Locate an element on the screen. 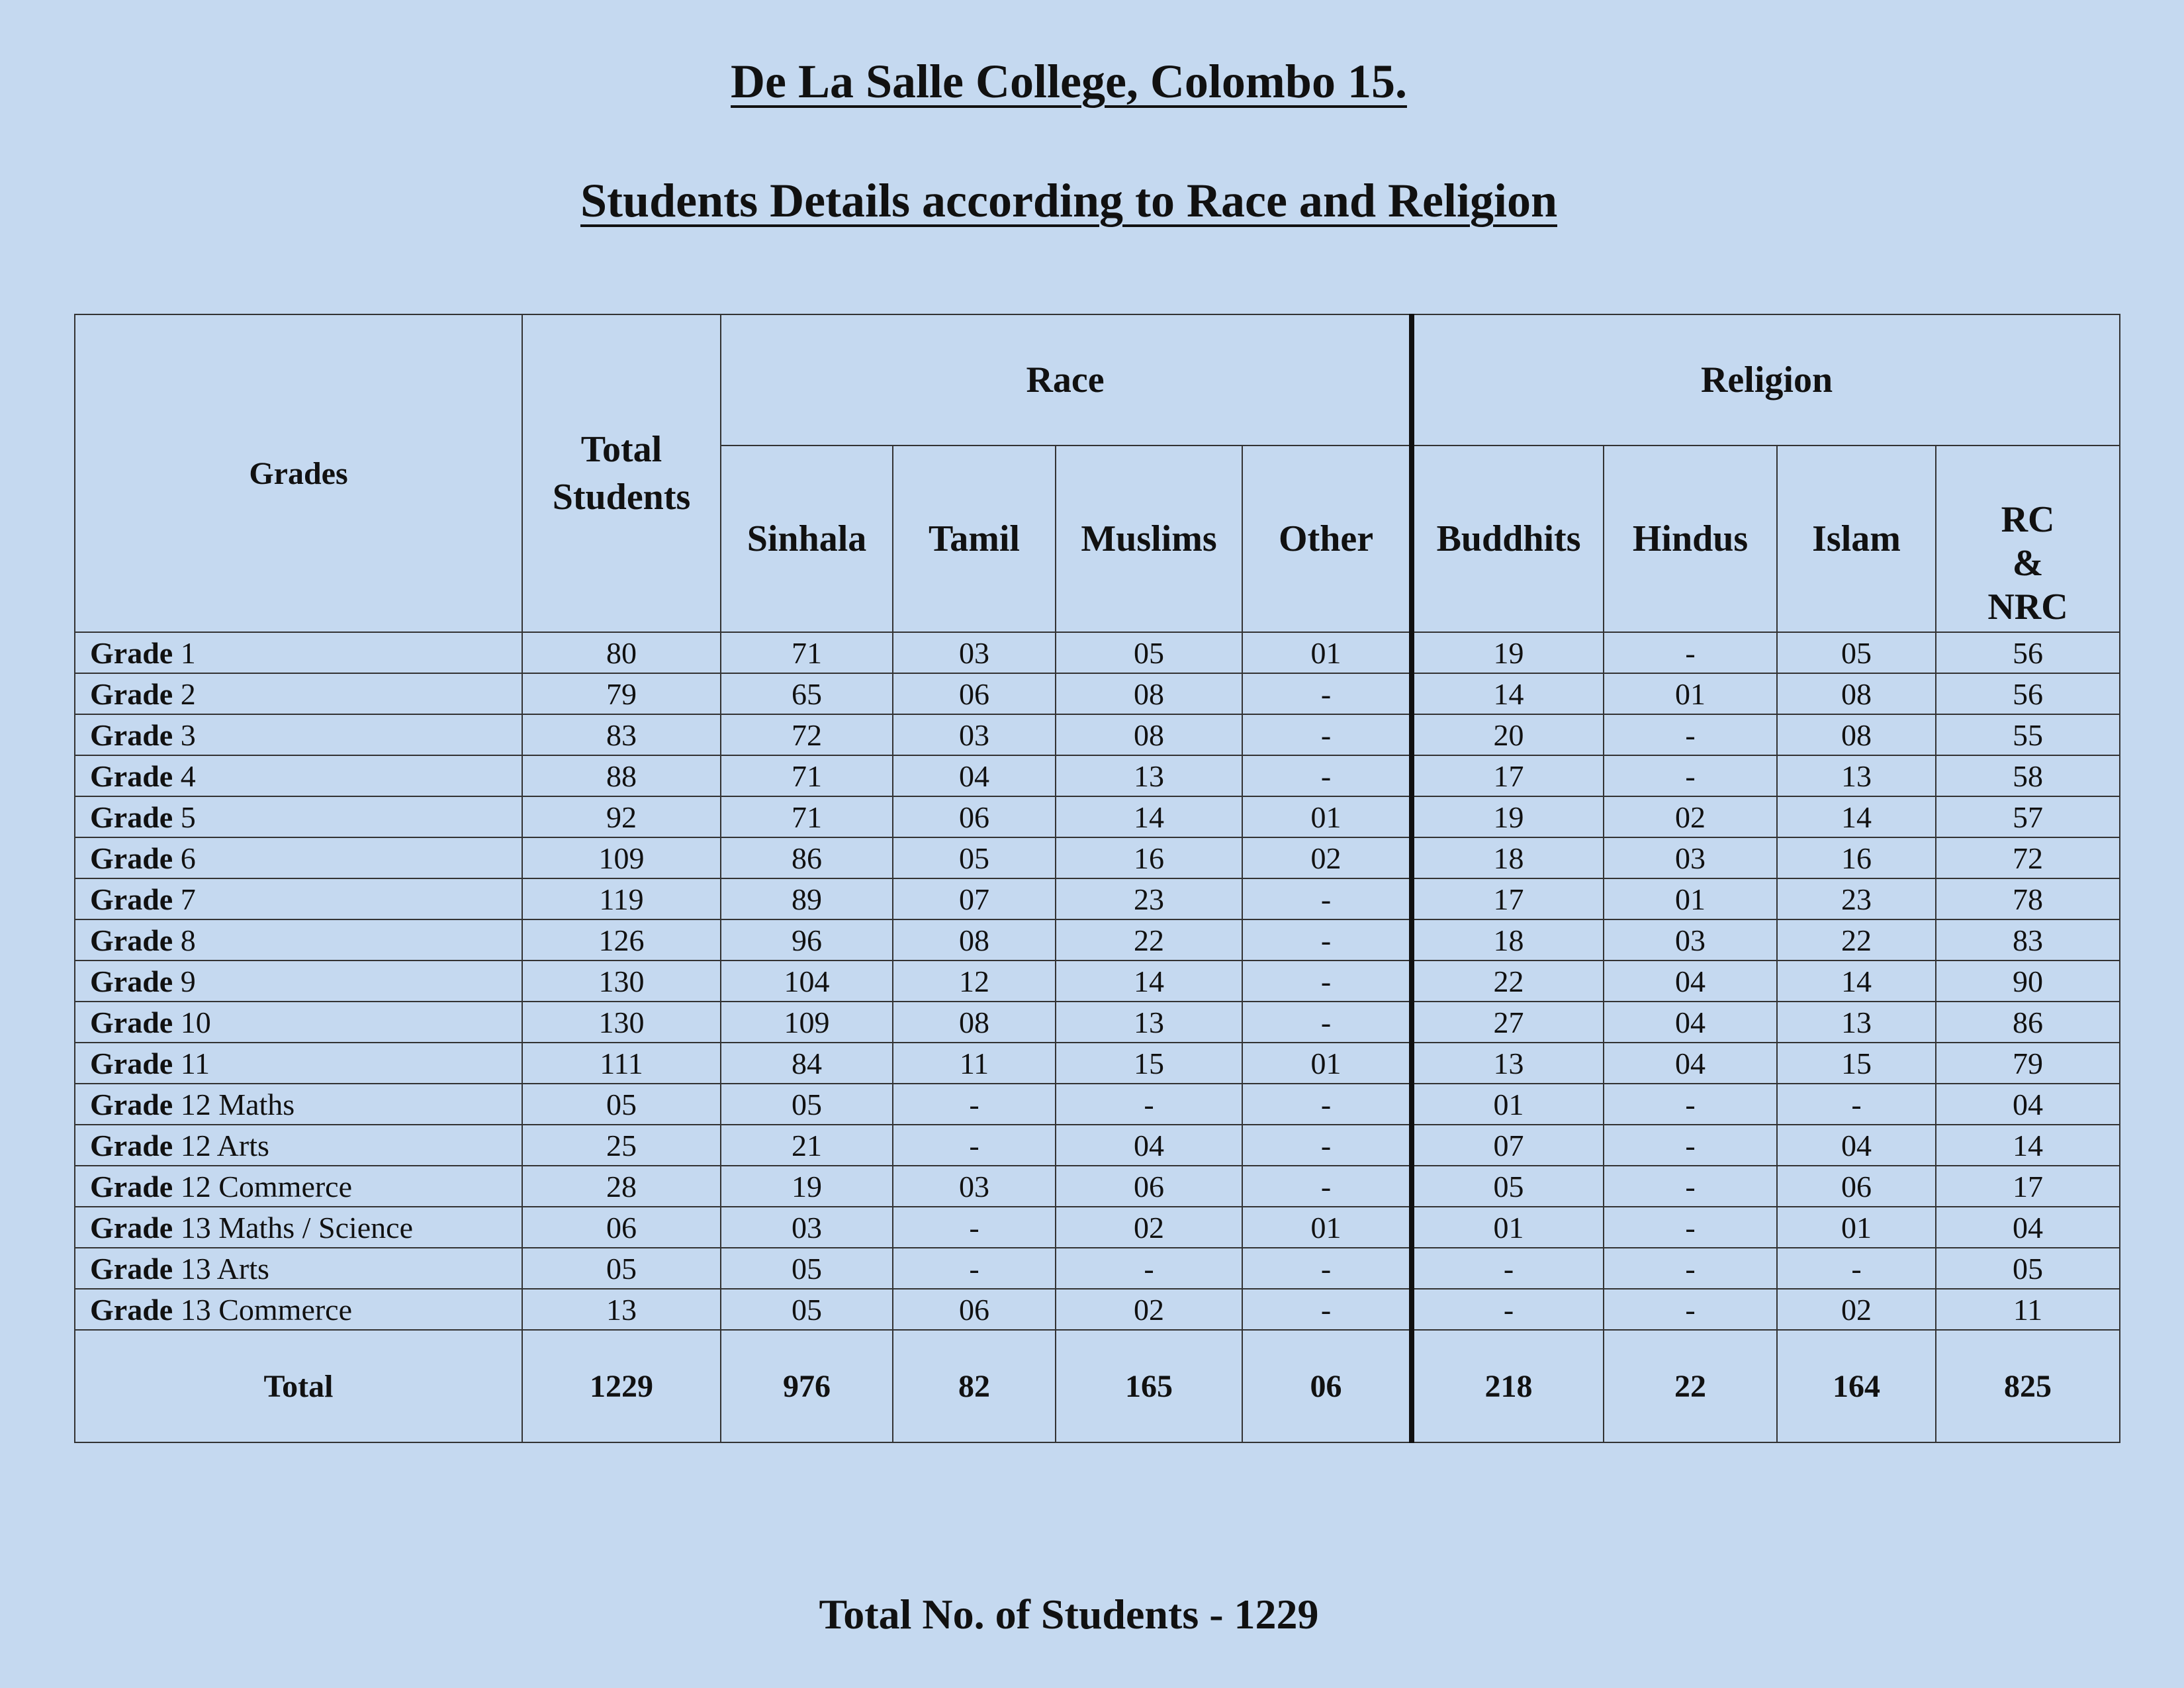 The image size is (2184, 1688). table-cell: 07 is located at coordinates (1507, 1145).